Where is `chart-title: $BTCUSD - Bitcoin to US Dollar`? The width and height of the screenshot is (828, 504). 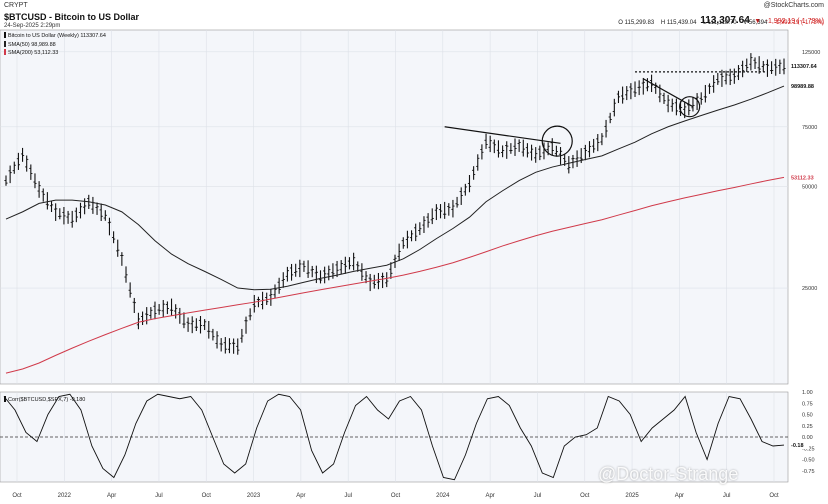 chart-title: $BTCUSD - Bitcoin to US Dollar is located at coordinates (72, 17).